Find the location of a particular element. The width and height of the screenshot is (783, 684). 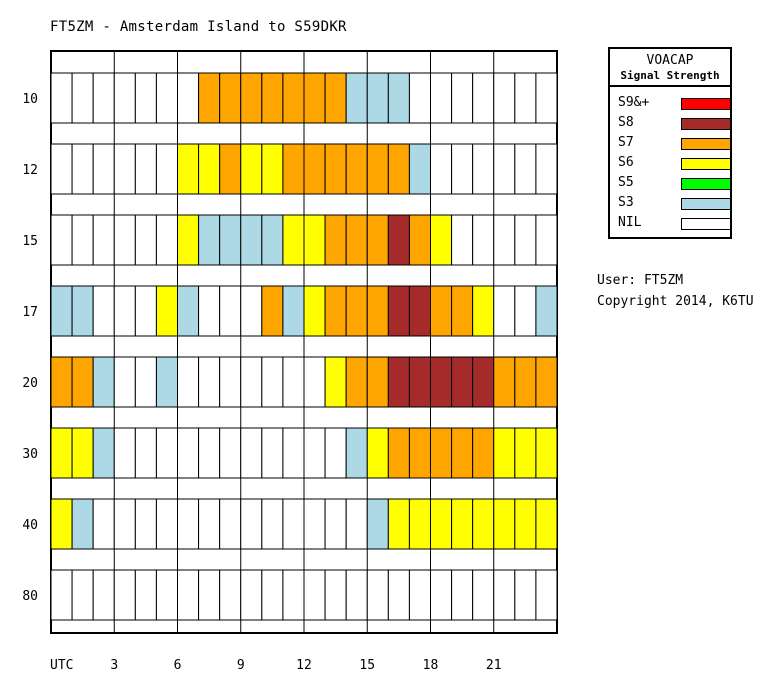

cell-10m-23utc is located at coordinates (546, 98).